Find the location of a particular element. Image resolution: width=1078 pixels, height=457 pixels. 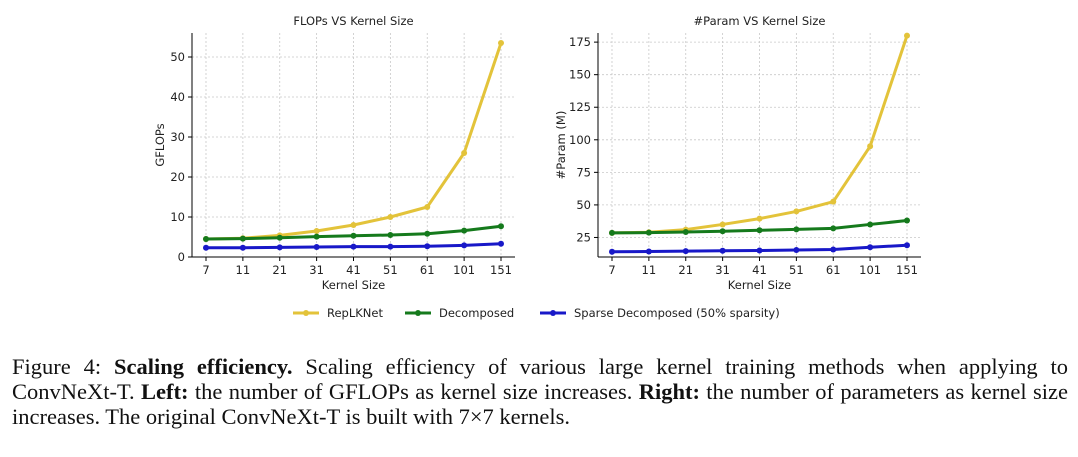

y-axis-label: #Param (M) is located at coordinates (561, 145).